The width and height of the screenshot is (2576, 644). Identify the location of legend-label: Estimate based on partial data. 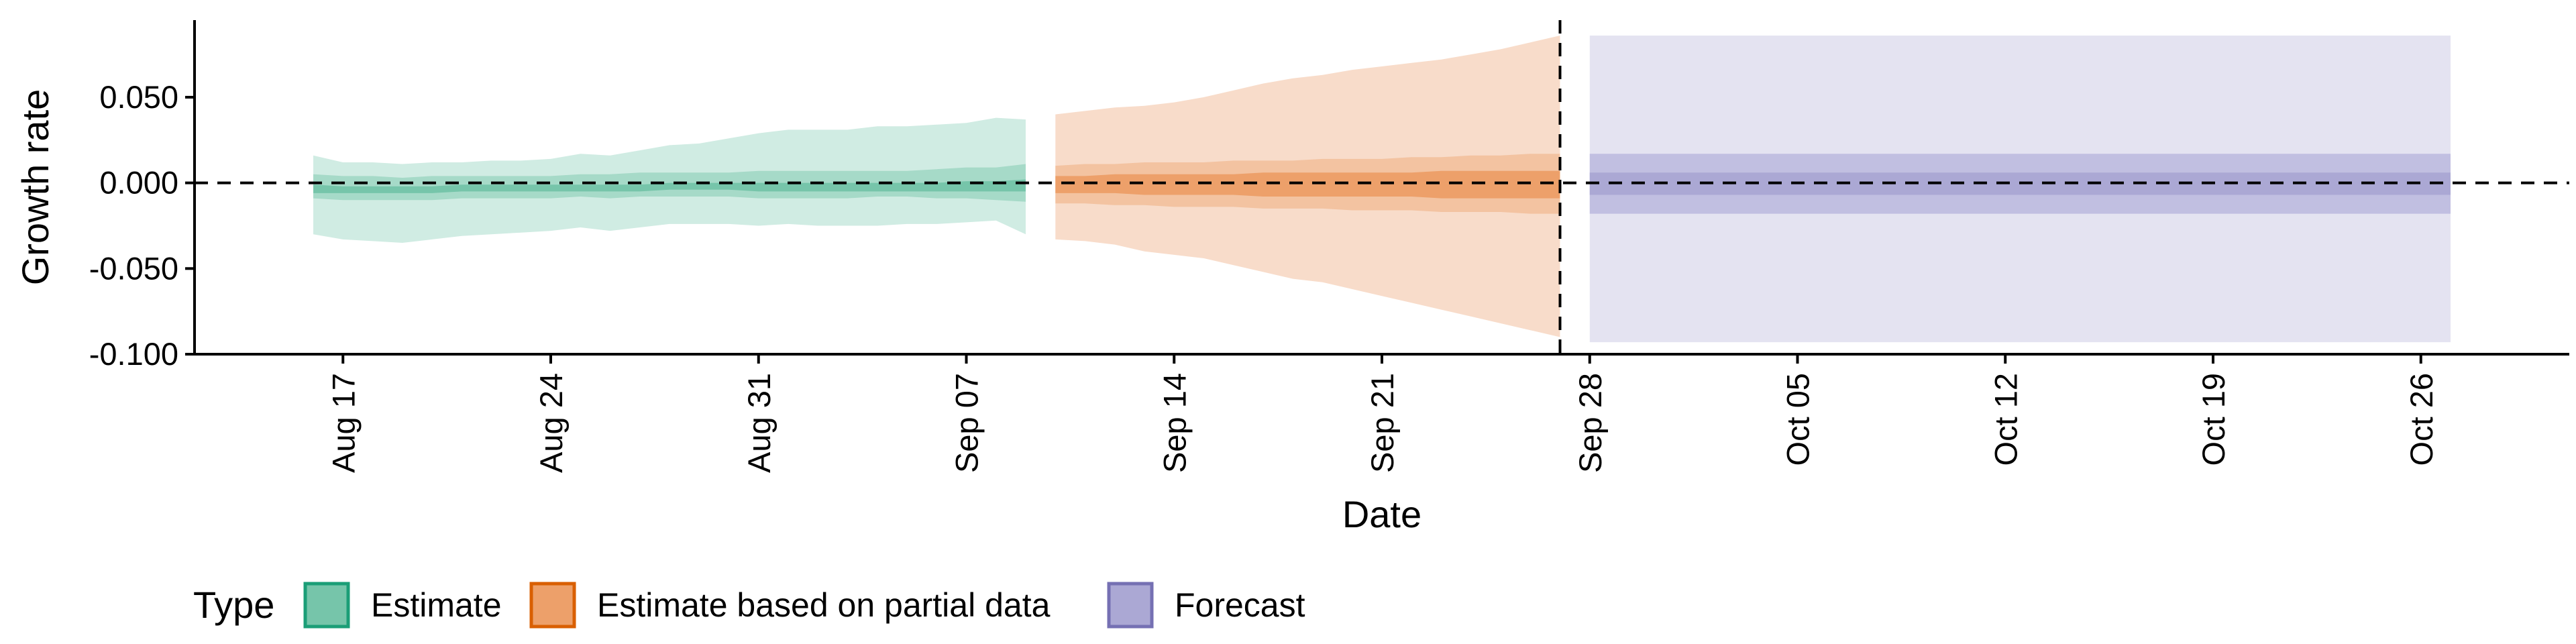
(824, 605).